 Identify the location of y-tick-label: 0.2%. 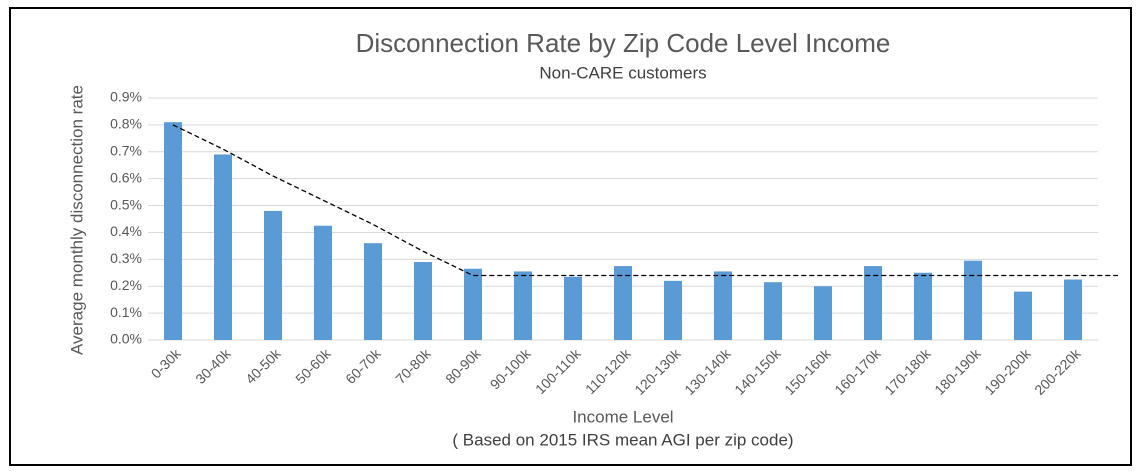
(126, 285).